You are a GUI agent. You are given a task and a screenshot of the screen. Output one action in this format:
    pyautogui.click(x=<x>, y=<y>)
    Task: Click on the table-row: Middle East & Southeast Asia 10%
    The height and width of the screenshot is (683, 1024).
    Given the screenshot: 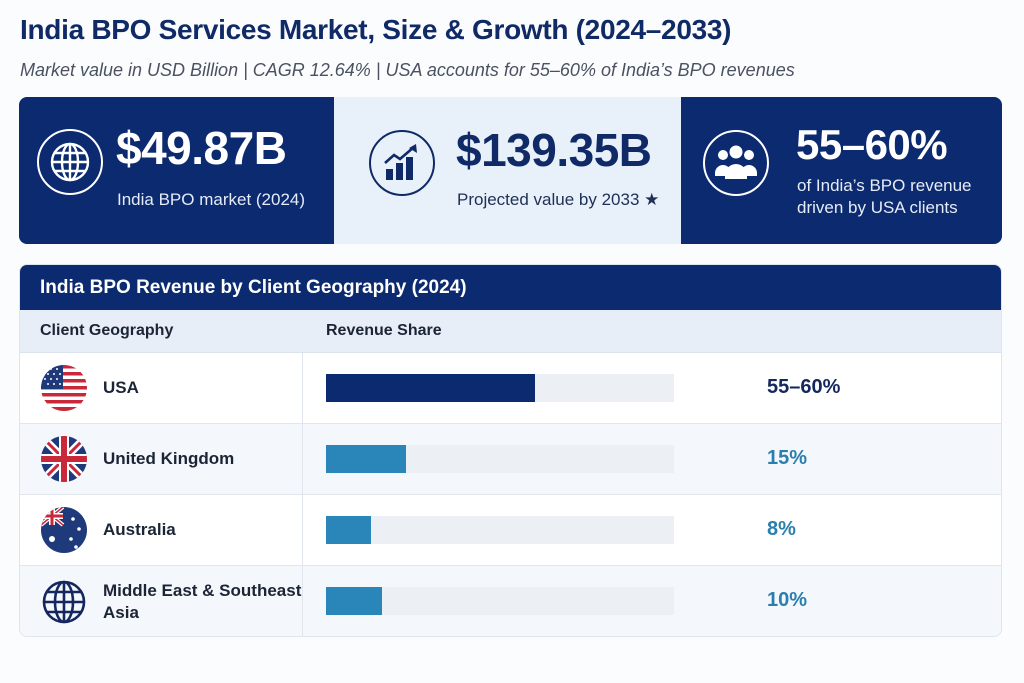 What is the action you would take?
    pyautogui.click(x=510, y=601)
    